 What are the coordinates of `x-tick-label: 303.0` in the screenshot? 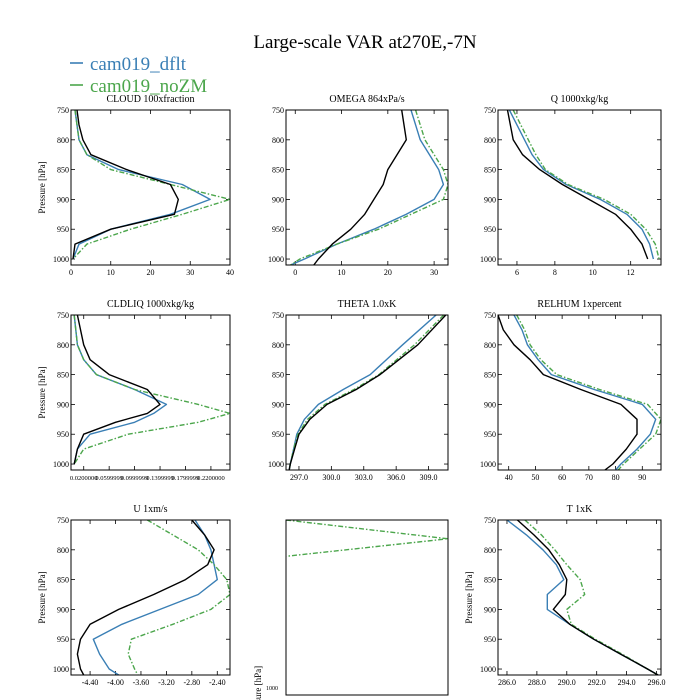 It's located at (364, 477).